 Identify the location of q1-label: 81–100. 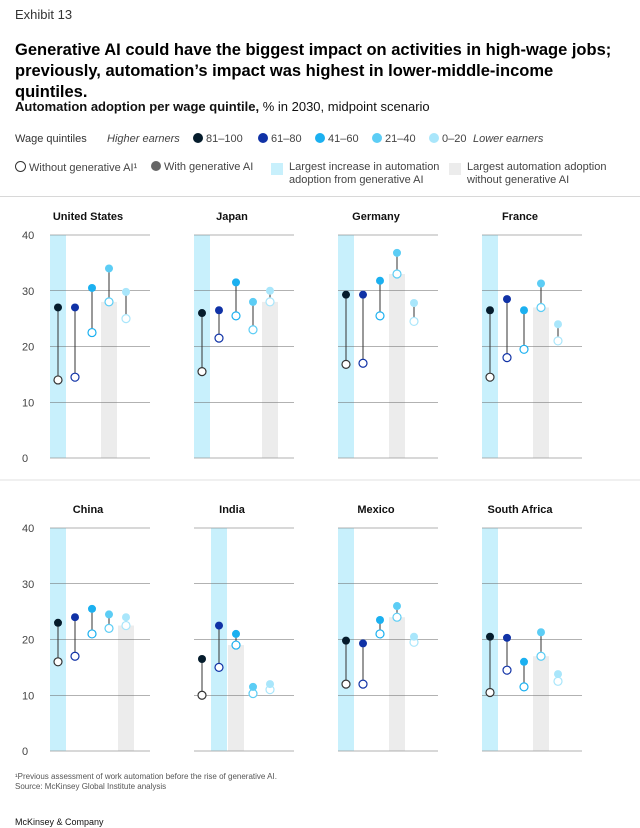
(224, 139).